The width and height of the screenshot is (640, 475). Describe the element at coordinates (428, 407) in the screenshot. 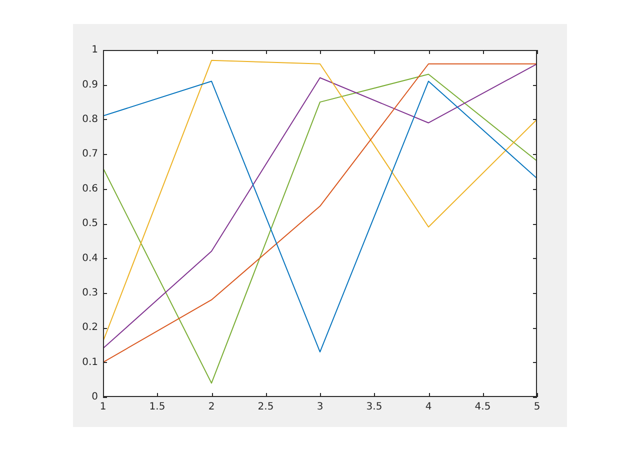

I see `x-tick-label: 4` at that location.